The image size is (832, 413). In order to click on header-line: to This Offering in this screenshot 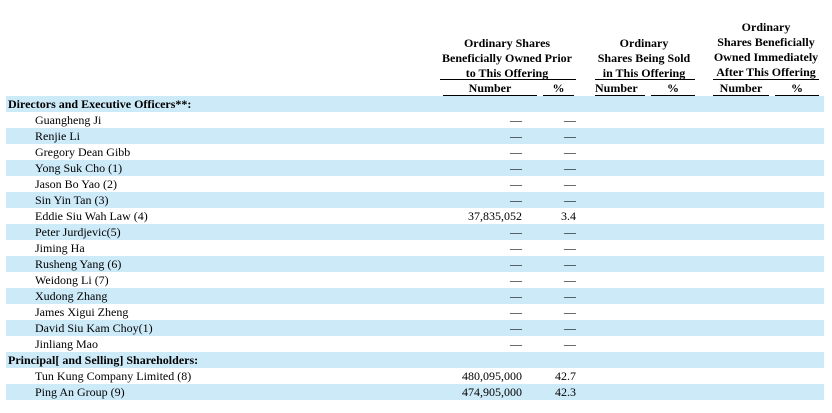, I will do `click(507, 73)`.